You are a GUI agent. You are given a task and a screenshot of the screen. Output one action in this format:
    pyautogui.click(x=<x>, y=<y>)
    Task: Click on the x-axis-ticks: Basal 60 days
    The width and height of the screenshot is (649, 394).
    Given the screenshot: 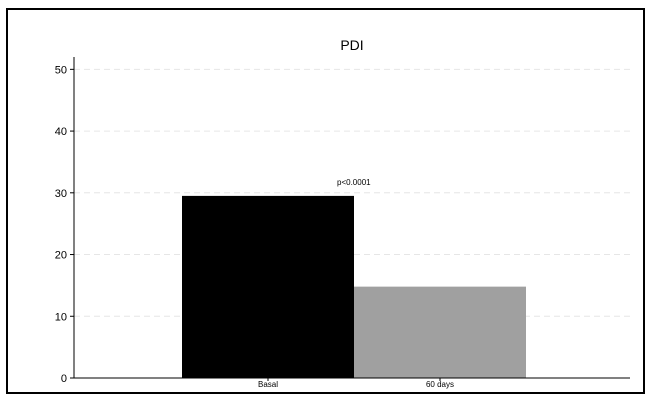 What is the action you would take?
    pyautogui.click(x=356, y=383)
    